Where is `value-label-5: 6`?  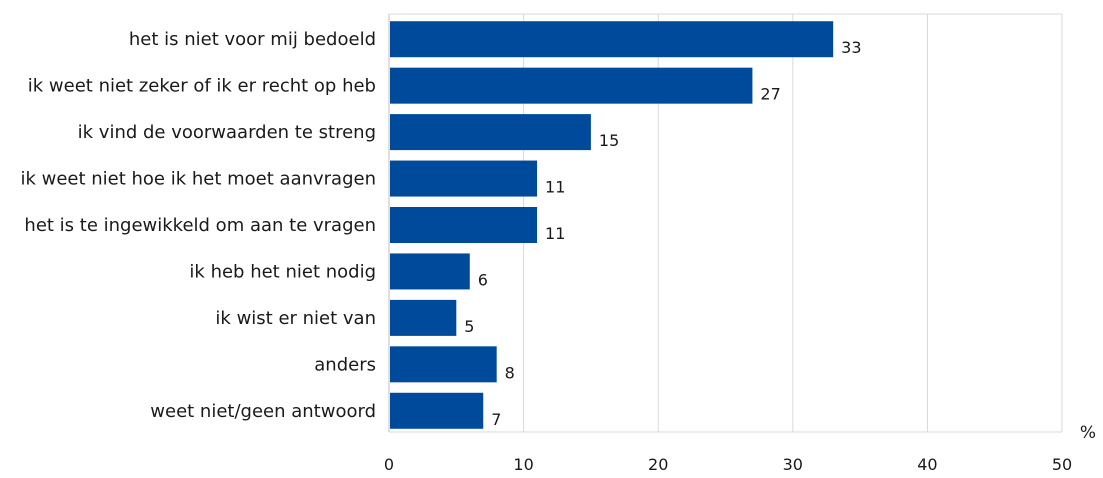 value-label-5: 6 is located at coordinates (483, 279).